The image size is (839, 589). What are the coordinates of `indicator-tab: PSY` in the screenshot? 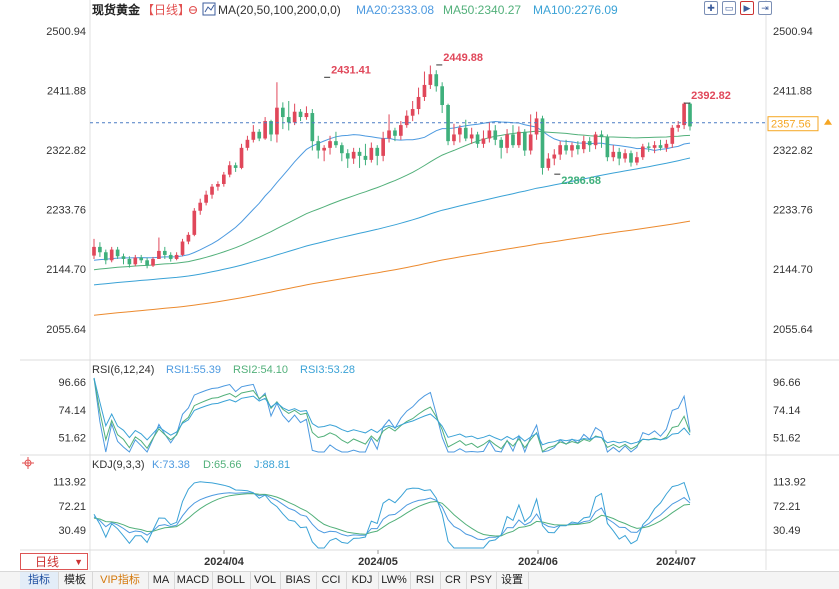 It's located at (481, 580).